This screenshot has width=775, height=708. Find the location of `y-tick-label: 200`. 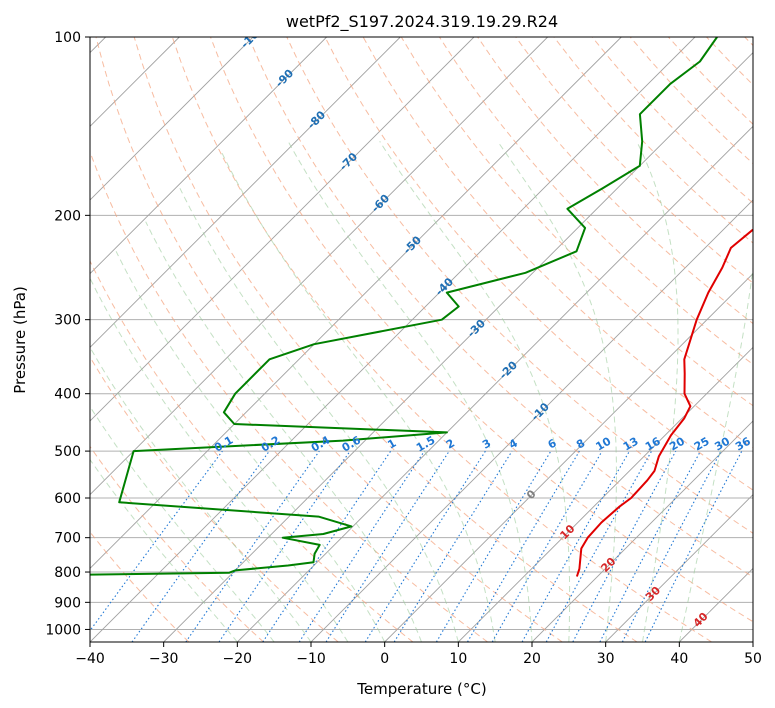

y-tick-label: 200 is located at coordinates (67, 216).